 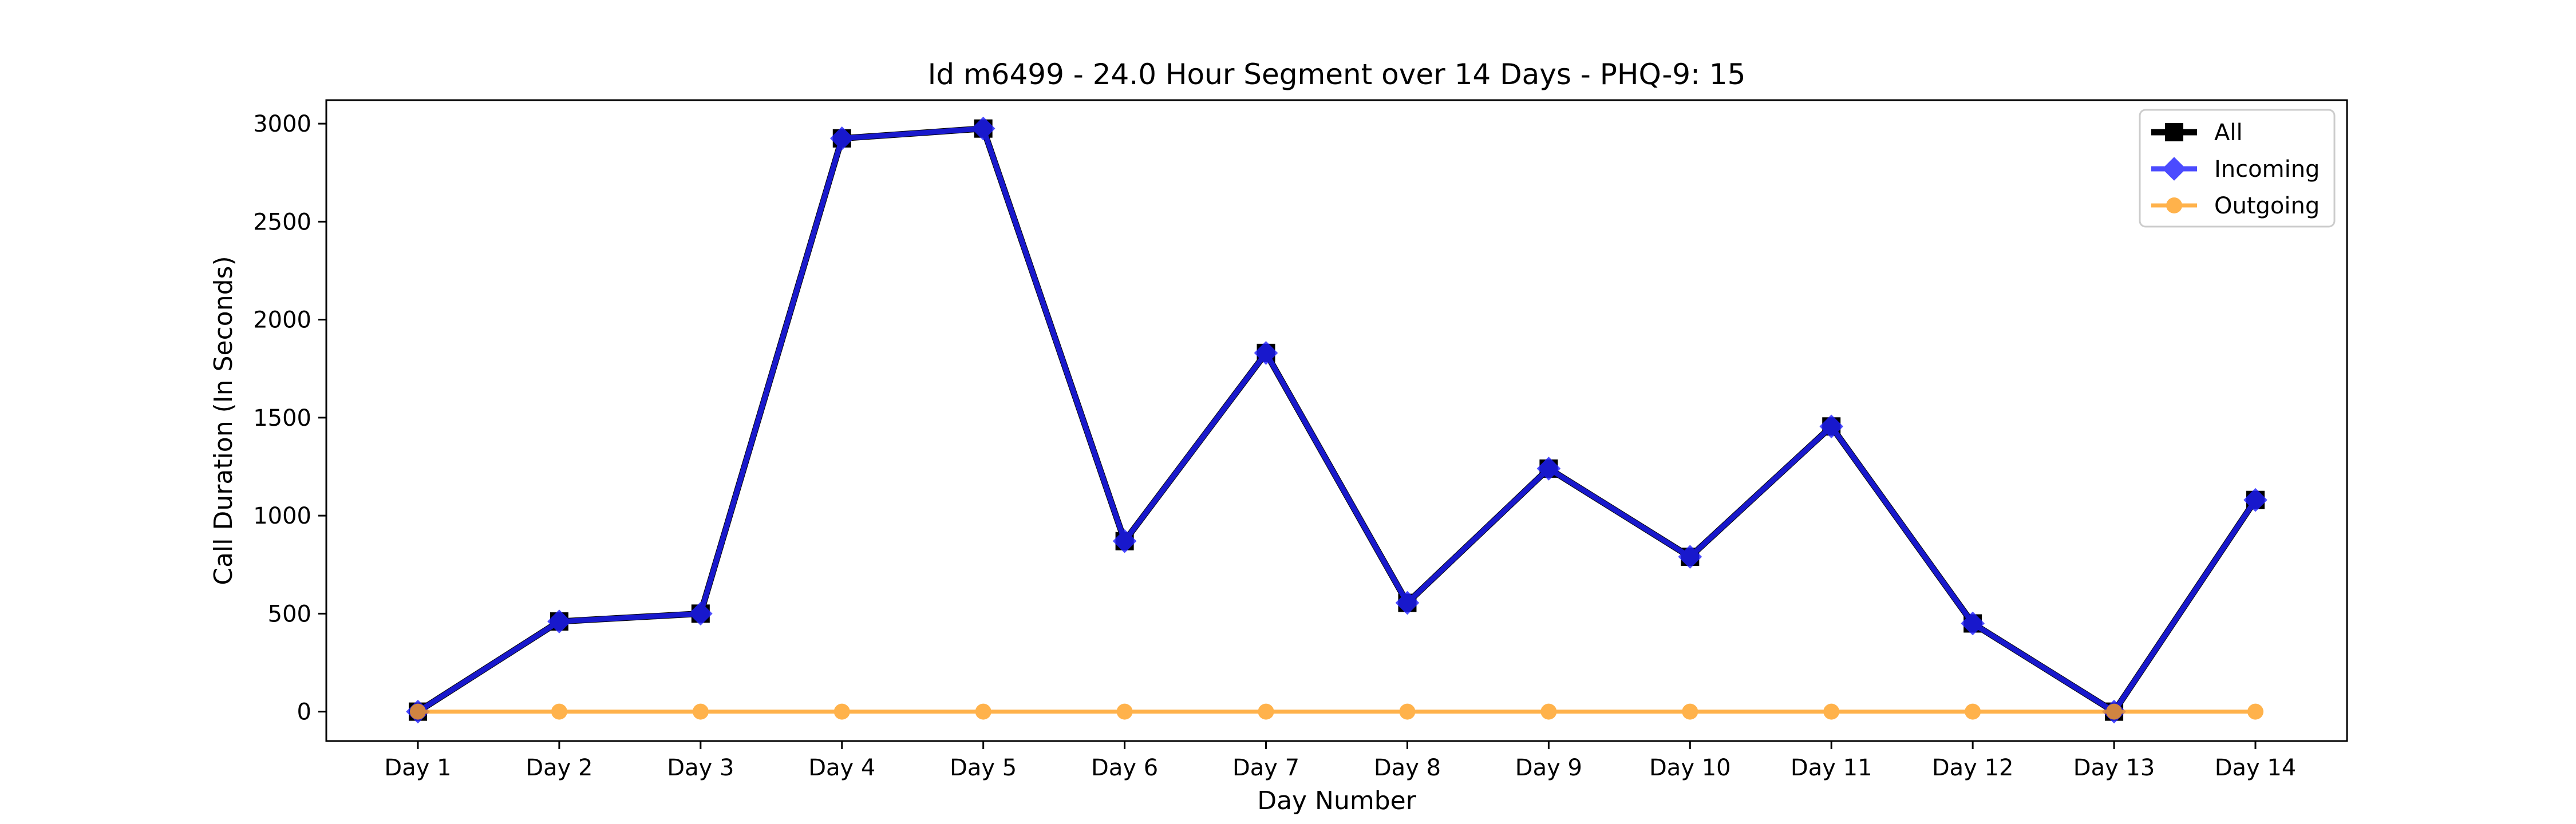 I want to click on x-tick-label: Day 1, so click(x=417, y=768).